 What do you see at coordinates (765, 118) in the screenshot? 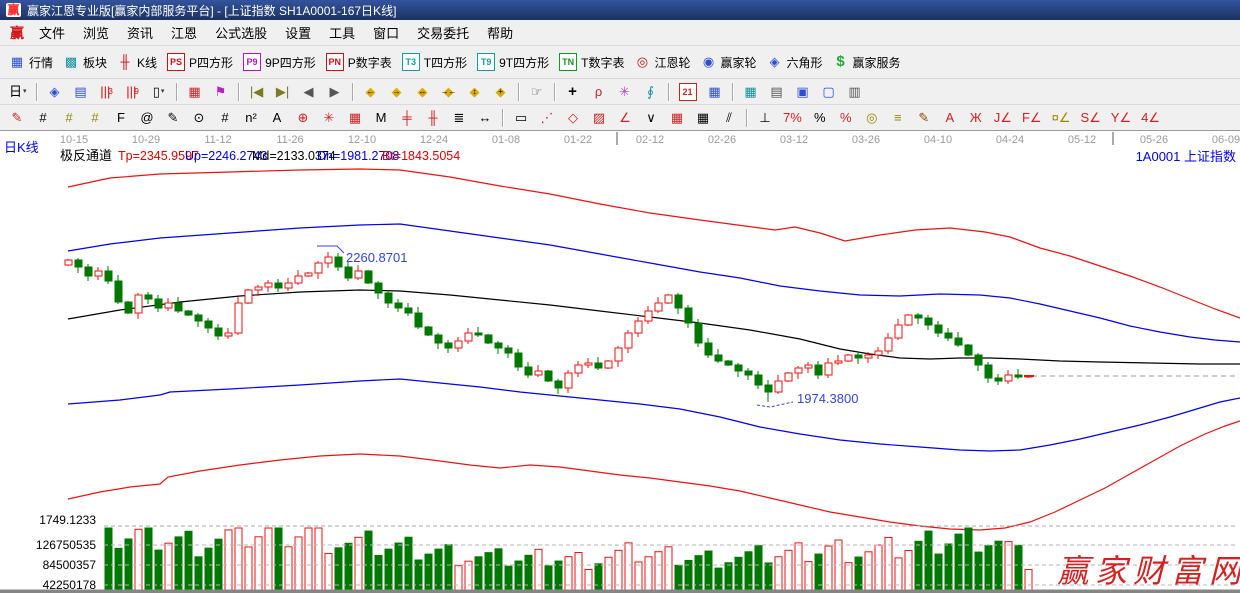
I see `histogram-tool-button: ⊥` at bounding box center [765, 118].